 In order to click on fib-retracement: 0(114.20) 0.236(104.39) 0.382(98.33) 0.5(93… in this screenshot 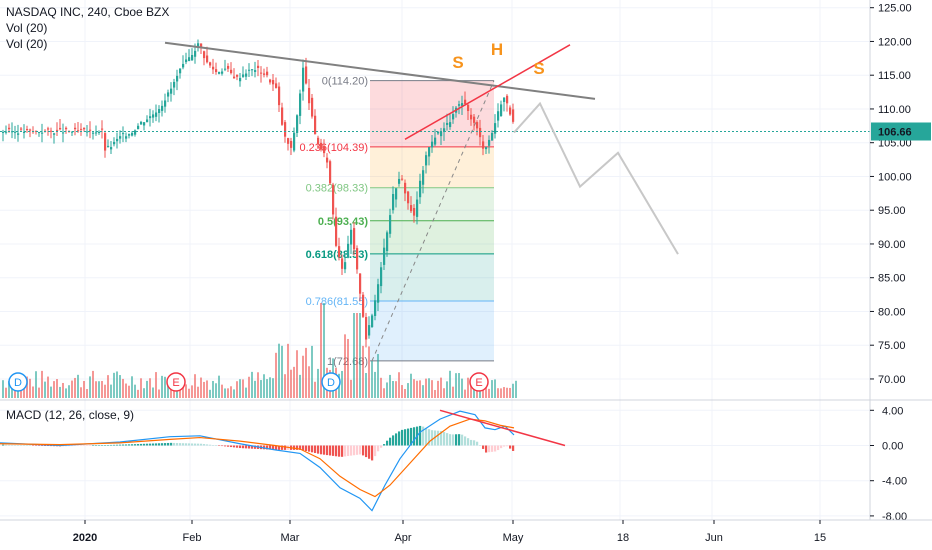, I will do `click(397, 222)`.